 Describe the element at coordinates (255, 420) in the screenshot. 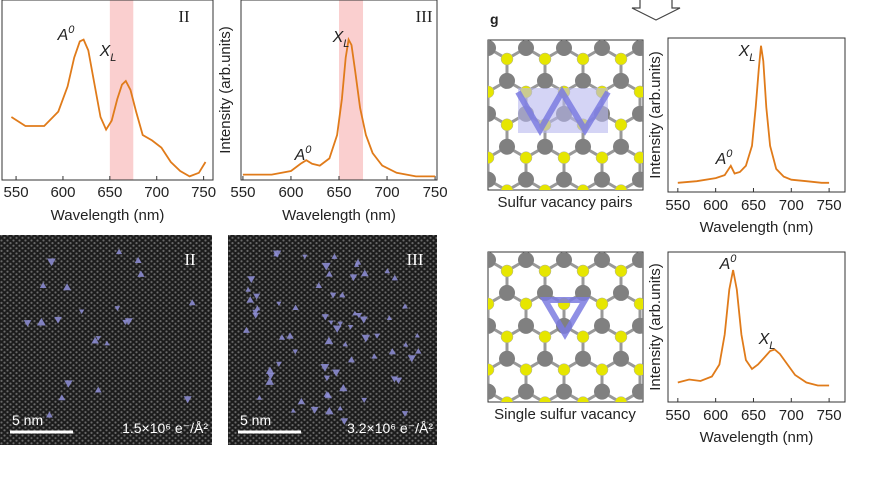

I see `scale-label: 5 nm` at that location.